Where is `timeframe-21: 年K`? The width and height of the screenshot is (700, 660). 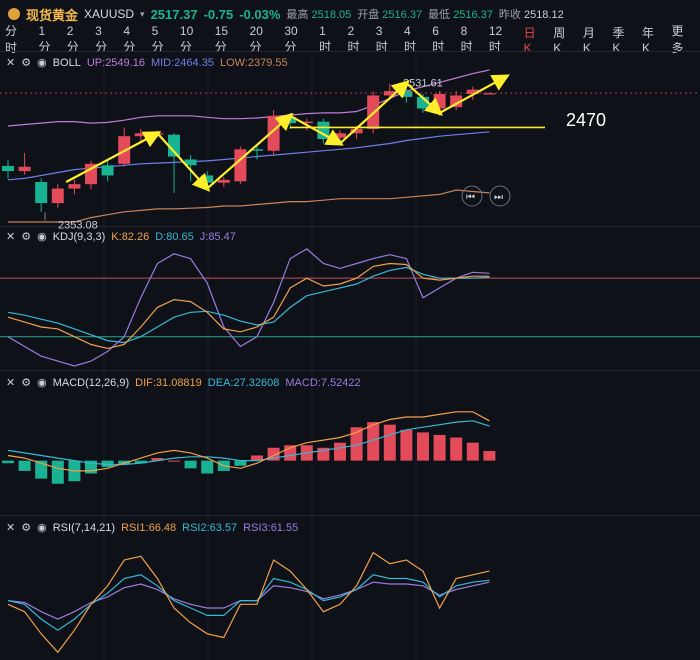 timeframe-21: 年K is located at coordinates (647, 40).